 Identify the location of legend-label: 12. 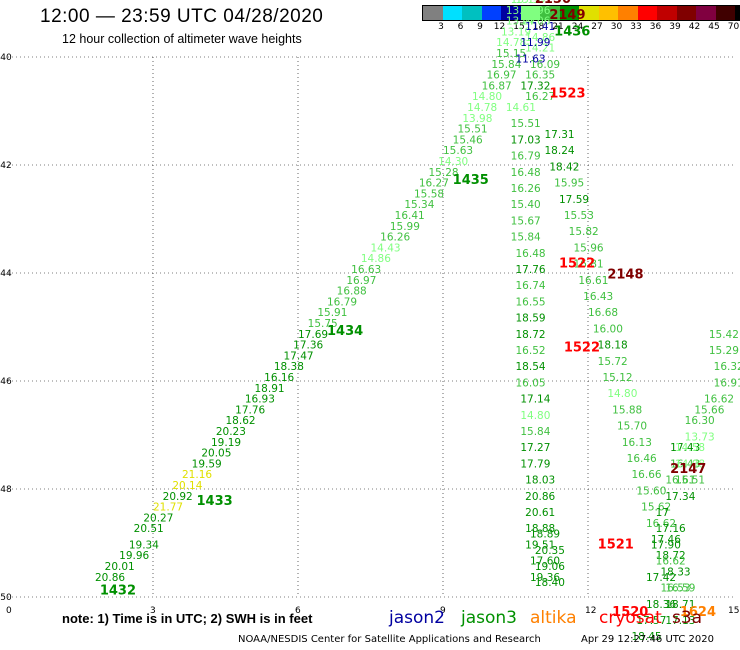
(499, 27).